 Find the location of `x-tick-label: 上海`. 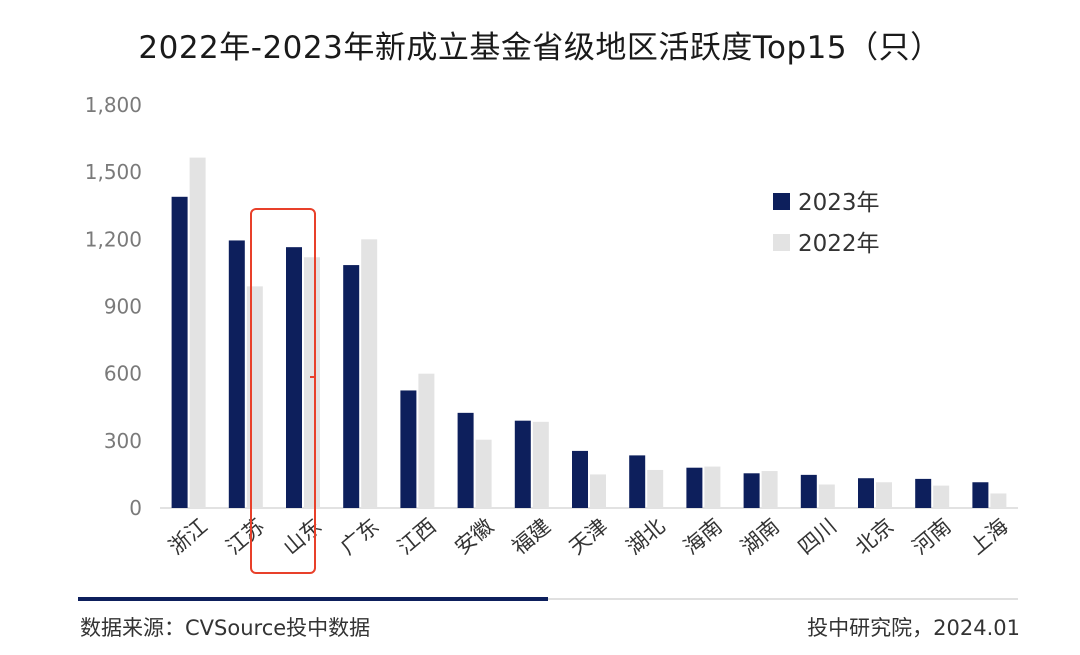

x-tick-label: 上海 is located at coordinates (989, 536).